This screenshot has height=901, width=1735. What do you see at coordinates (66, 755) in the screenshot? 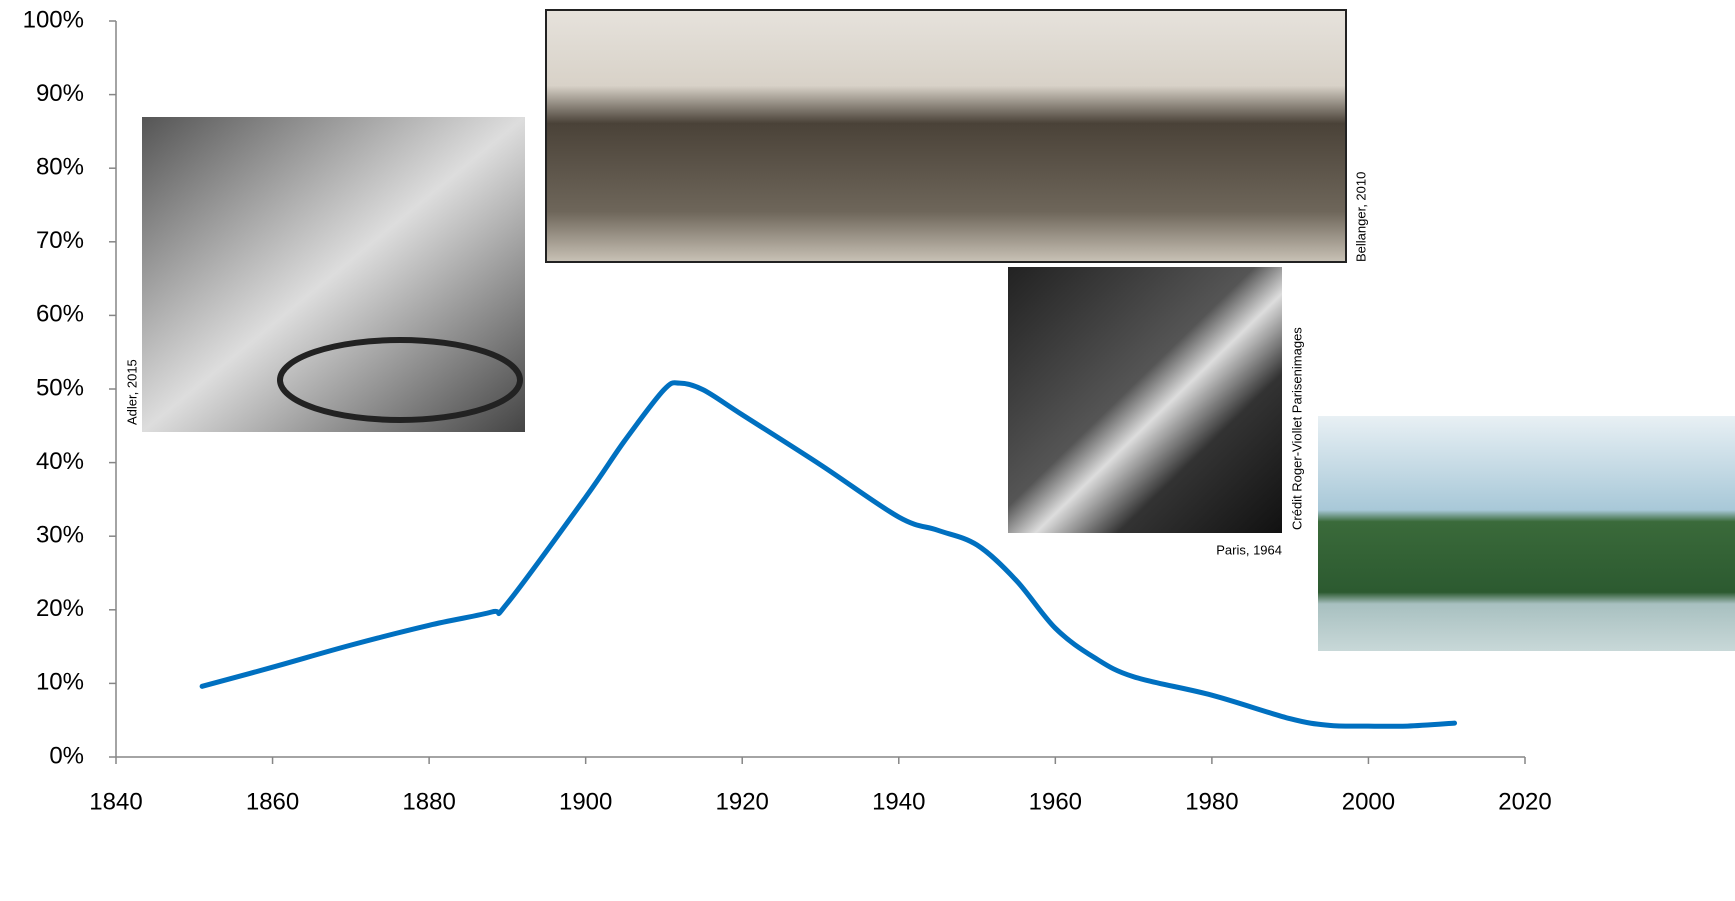
I see `y-tick-label: 0%` at bounding box center [66, 755].